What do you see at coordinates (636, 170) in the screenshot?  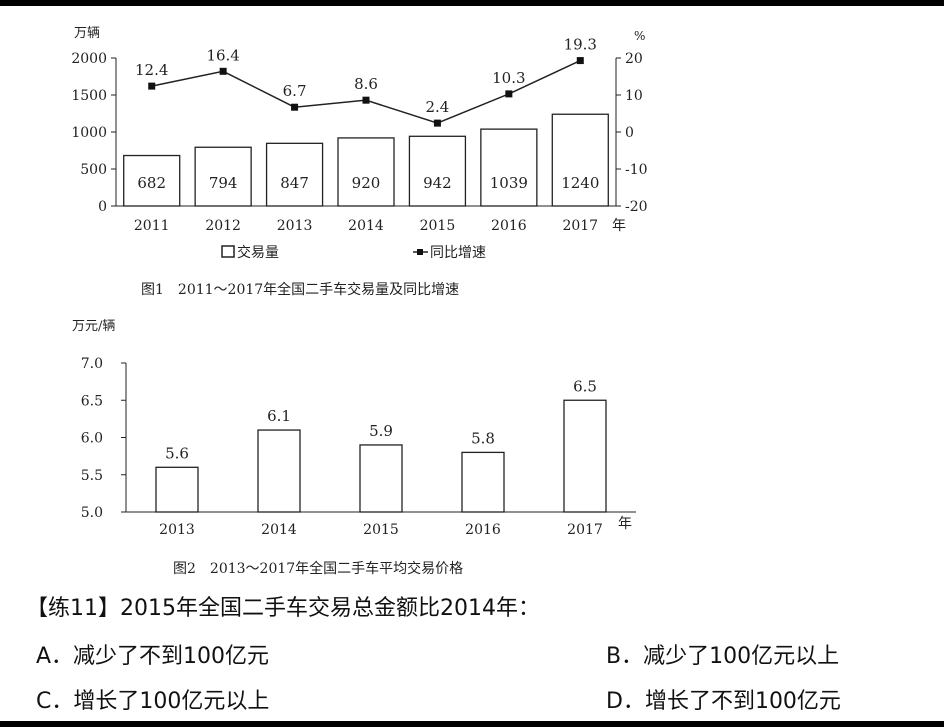 I see `chart1-right-tick-label: -10` at bounding box center [636, 170].